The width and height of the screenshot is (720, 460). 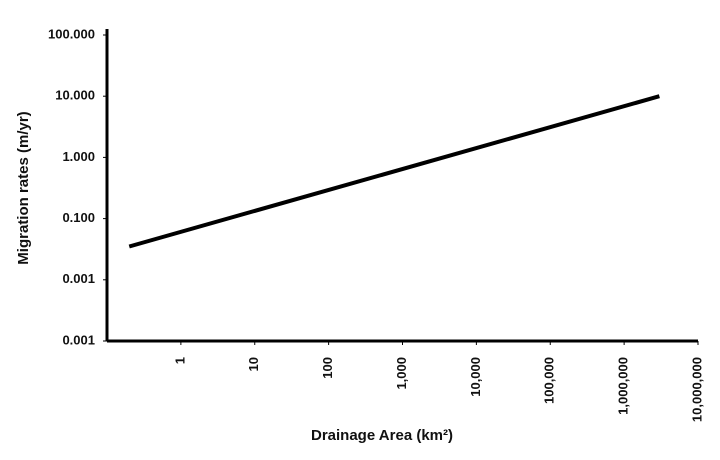 What do you see at coordinates (78, 156) in the screenshot?
I see `y-tick-label: 1.000` at bounding box center [78, 156].